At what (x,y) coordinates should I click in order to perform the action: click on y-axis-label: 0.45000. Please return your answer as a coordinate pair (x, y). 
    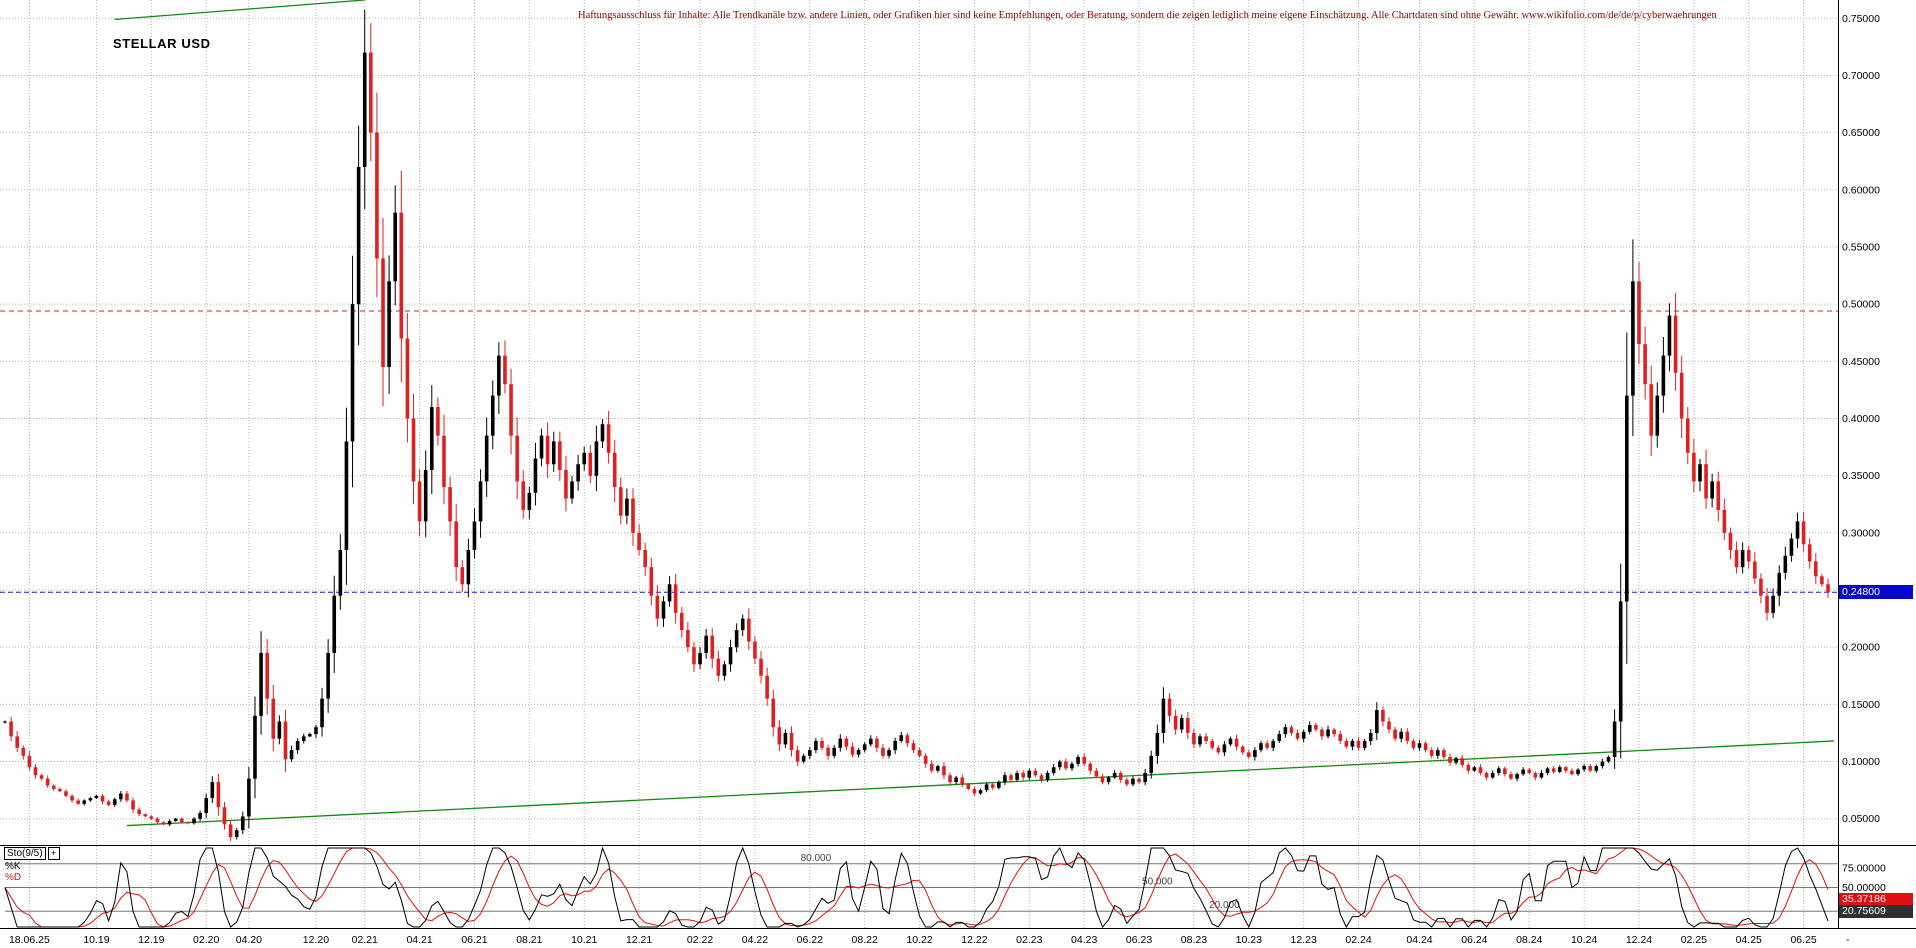
    Looking at the image, I should click on (1861, 362).